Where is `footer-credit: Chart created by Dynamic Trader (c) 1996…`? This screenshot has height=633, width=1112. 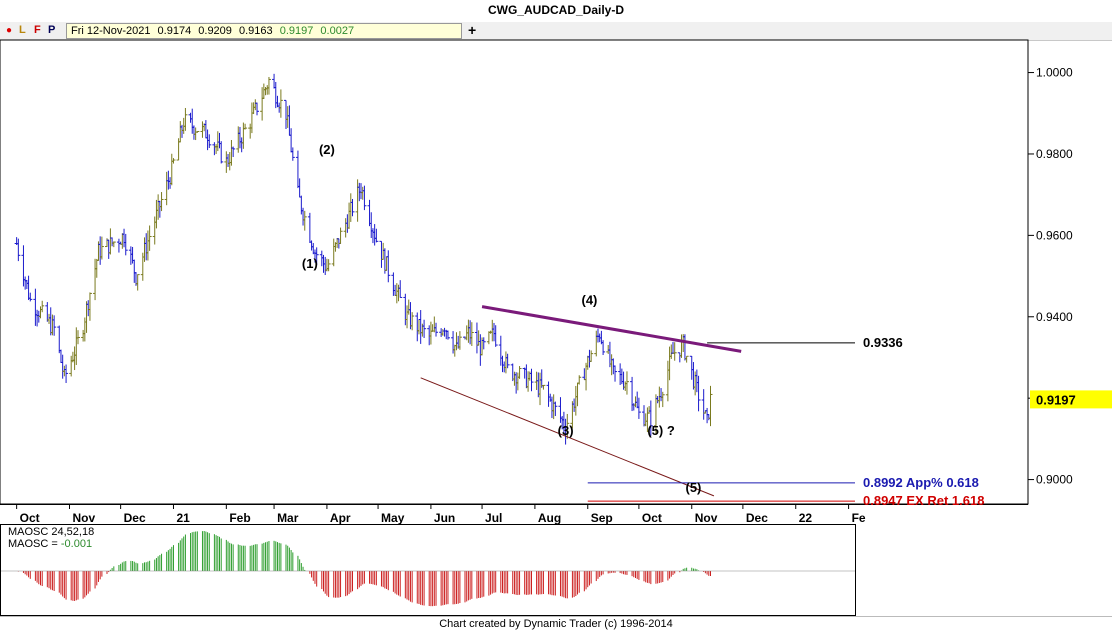 footer-credit: Chart created by Dynamic Trader (c) 1996… is located at coordinates (556, 624).